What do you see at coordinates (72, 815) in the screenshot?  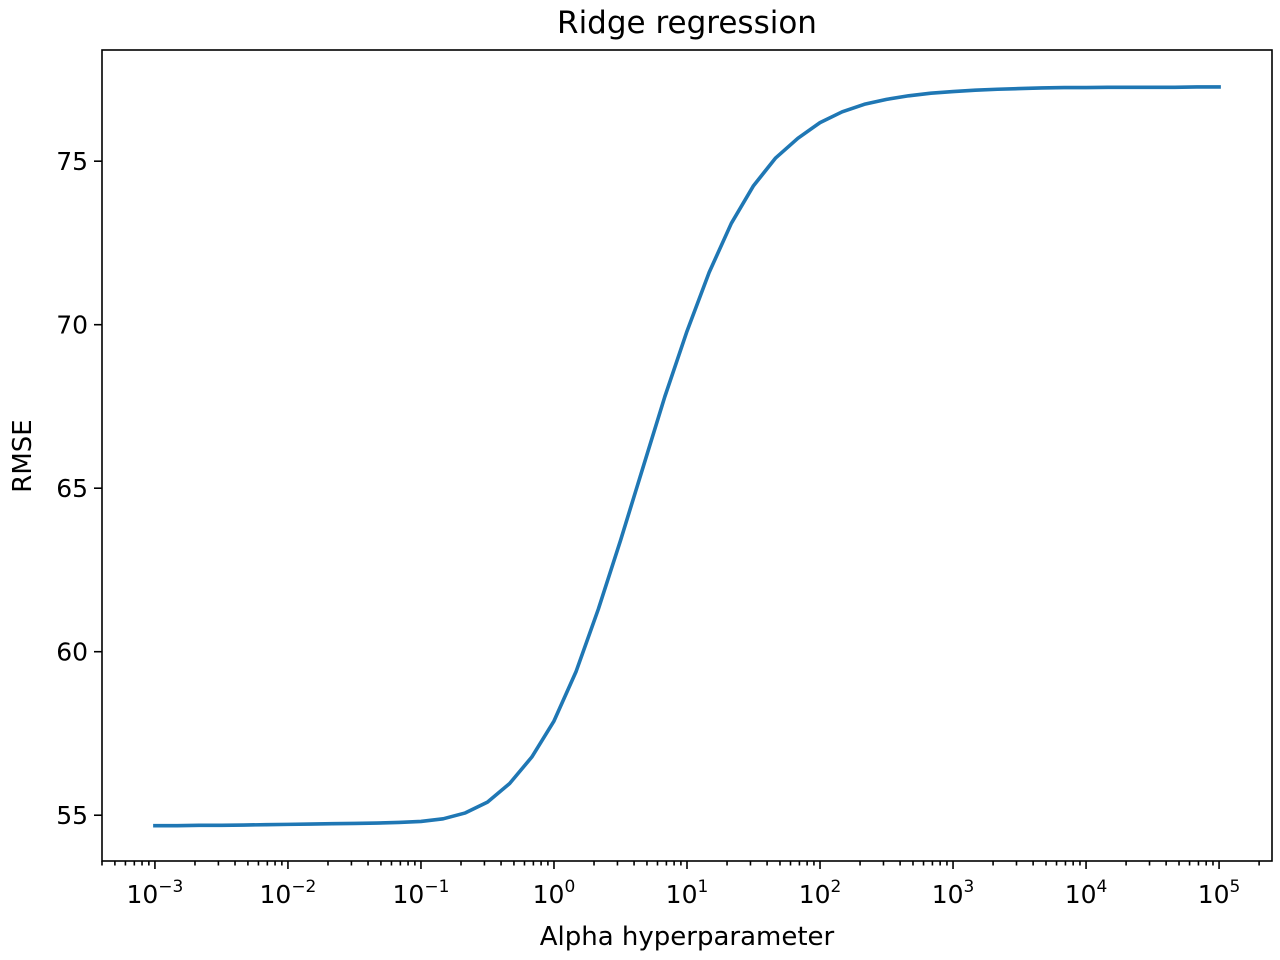 I see `y-tick-label: 55` at bounding box center [72, 815].